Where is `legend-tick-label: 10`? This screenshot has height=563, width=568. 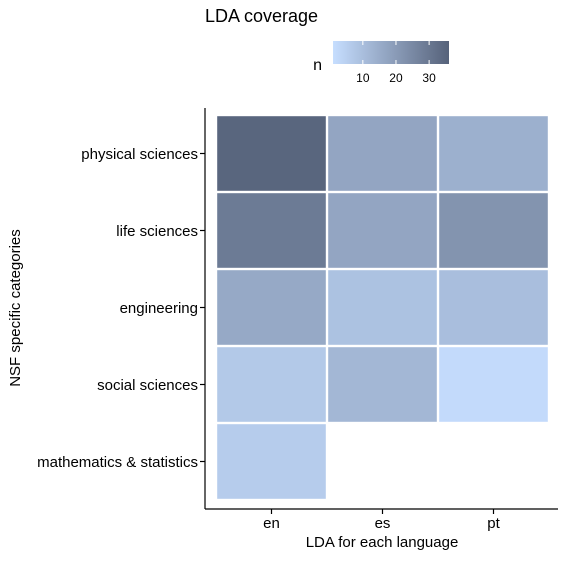 legend-tick-label: 10 is located at coordinates (363, 78).